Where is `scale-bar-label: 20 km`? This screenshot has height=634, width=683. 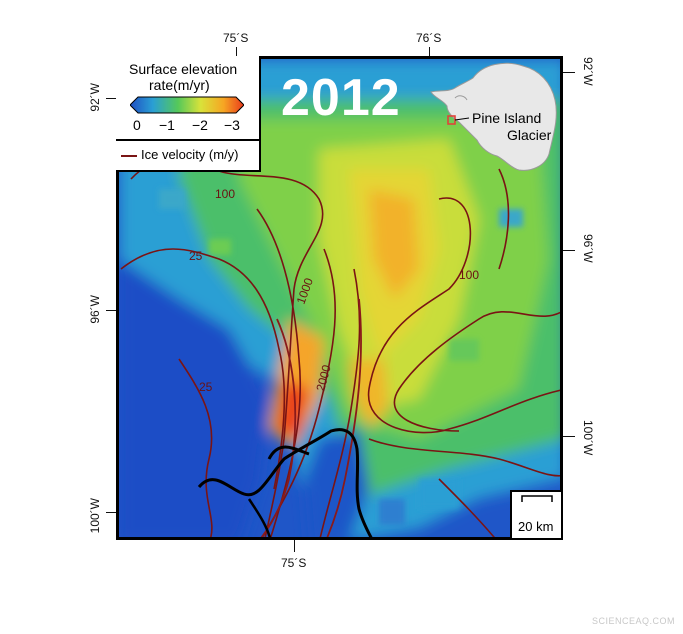 scale-bar-label: 20 km is located at coordinates (536, 526).